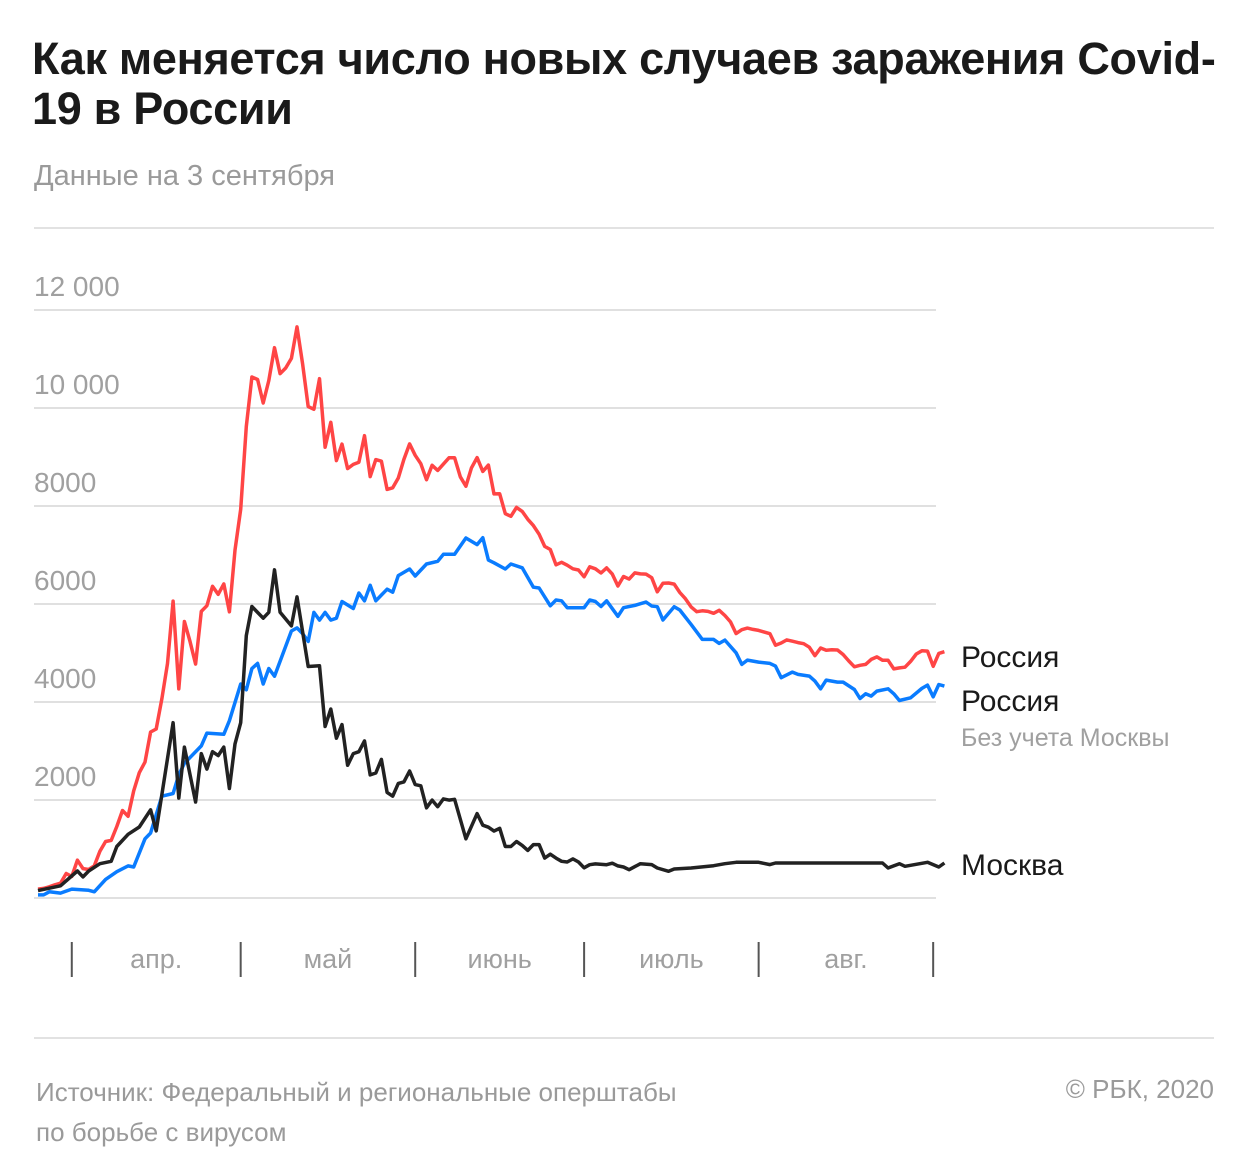 Image resolution: width=1240 pixels, height=1174 pixels. I want to click on x-tick-label: авг., so click(845, 959).